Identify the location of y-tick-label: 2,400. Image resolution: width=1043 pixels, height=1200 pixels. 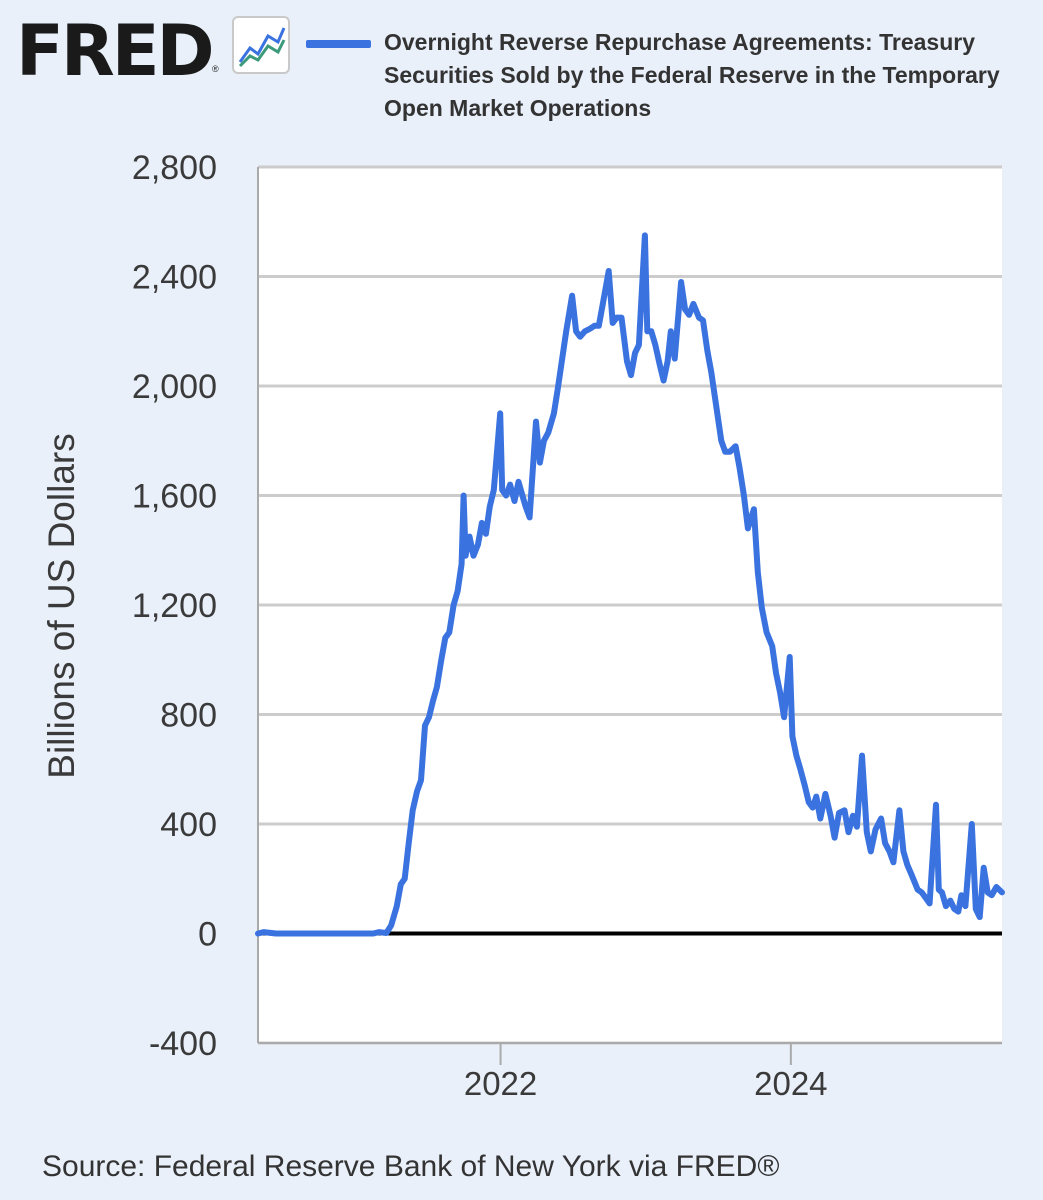
(174, 278).